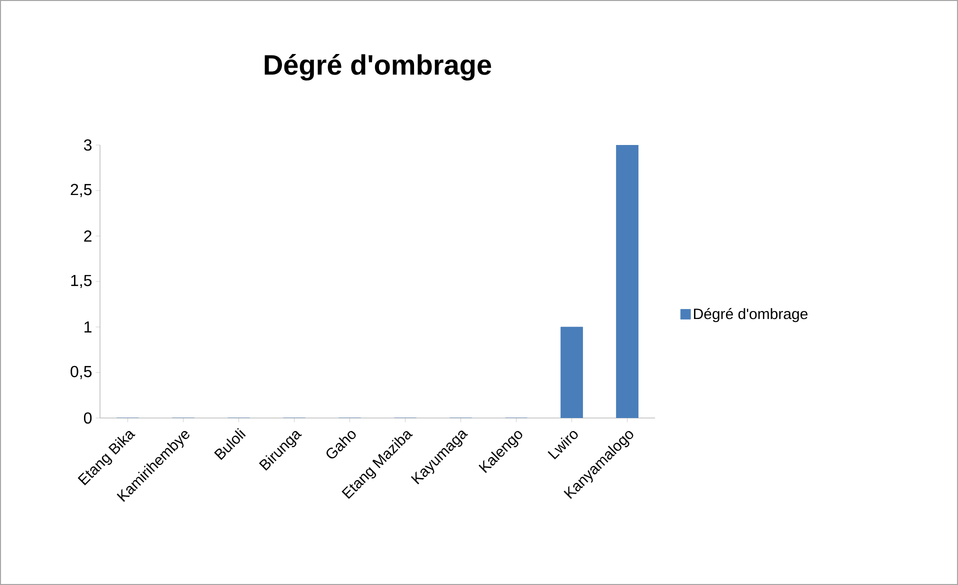  I want to click on y-tick-label: 0,5, so click(81, 373).